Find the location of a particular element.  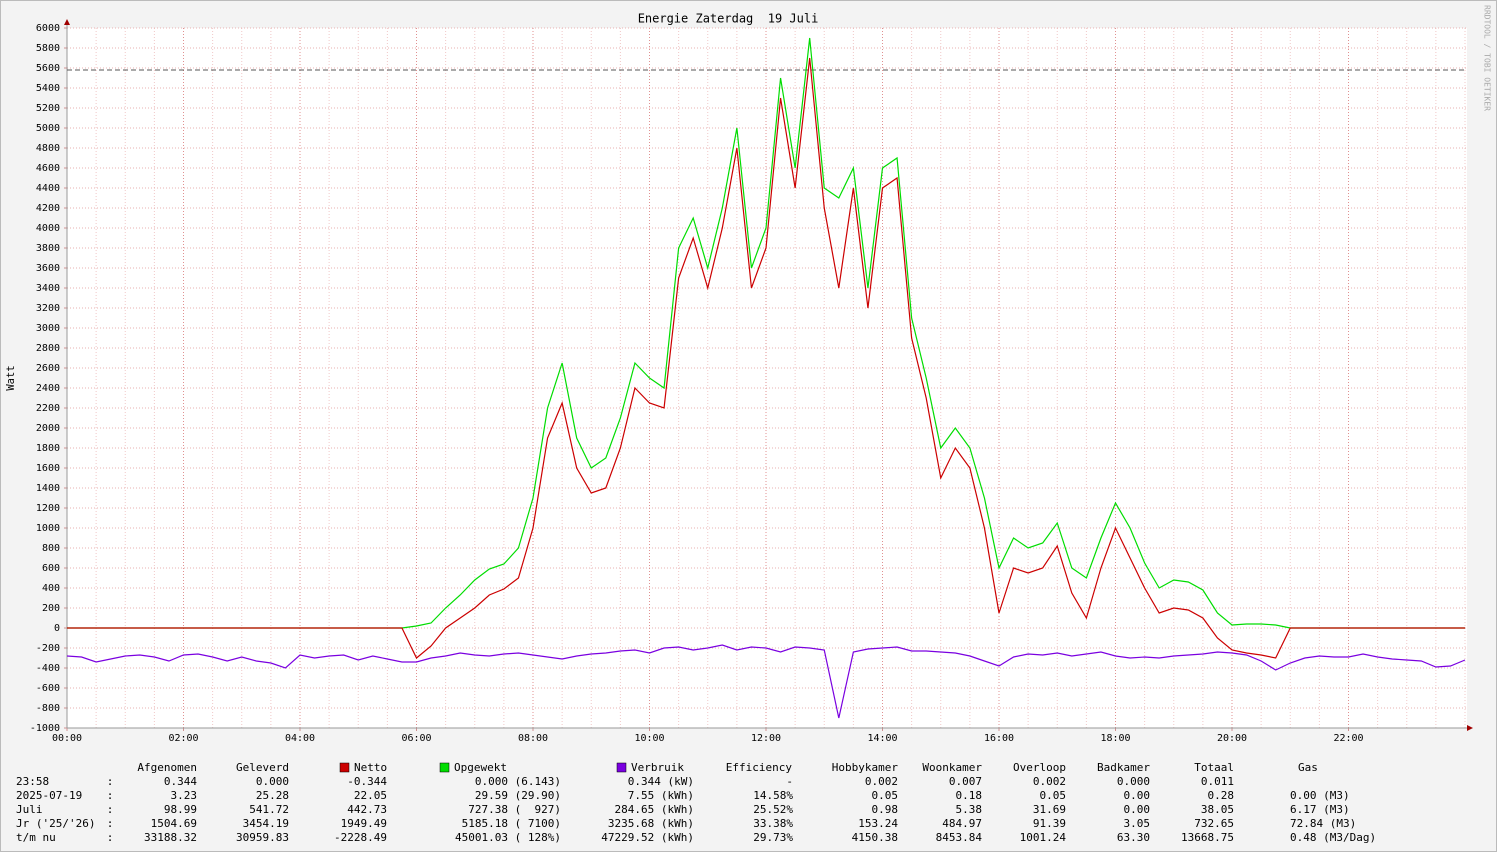

table-cell: -0.344 is located at coordinates (367, 781).